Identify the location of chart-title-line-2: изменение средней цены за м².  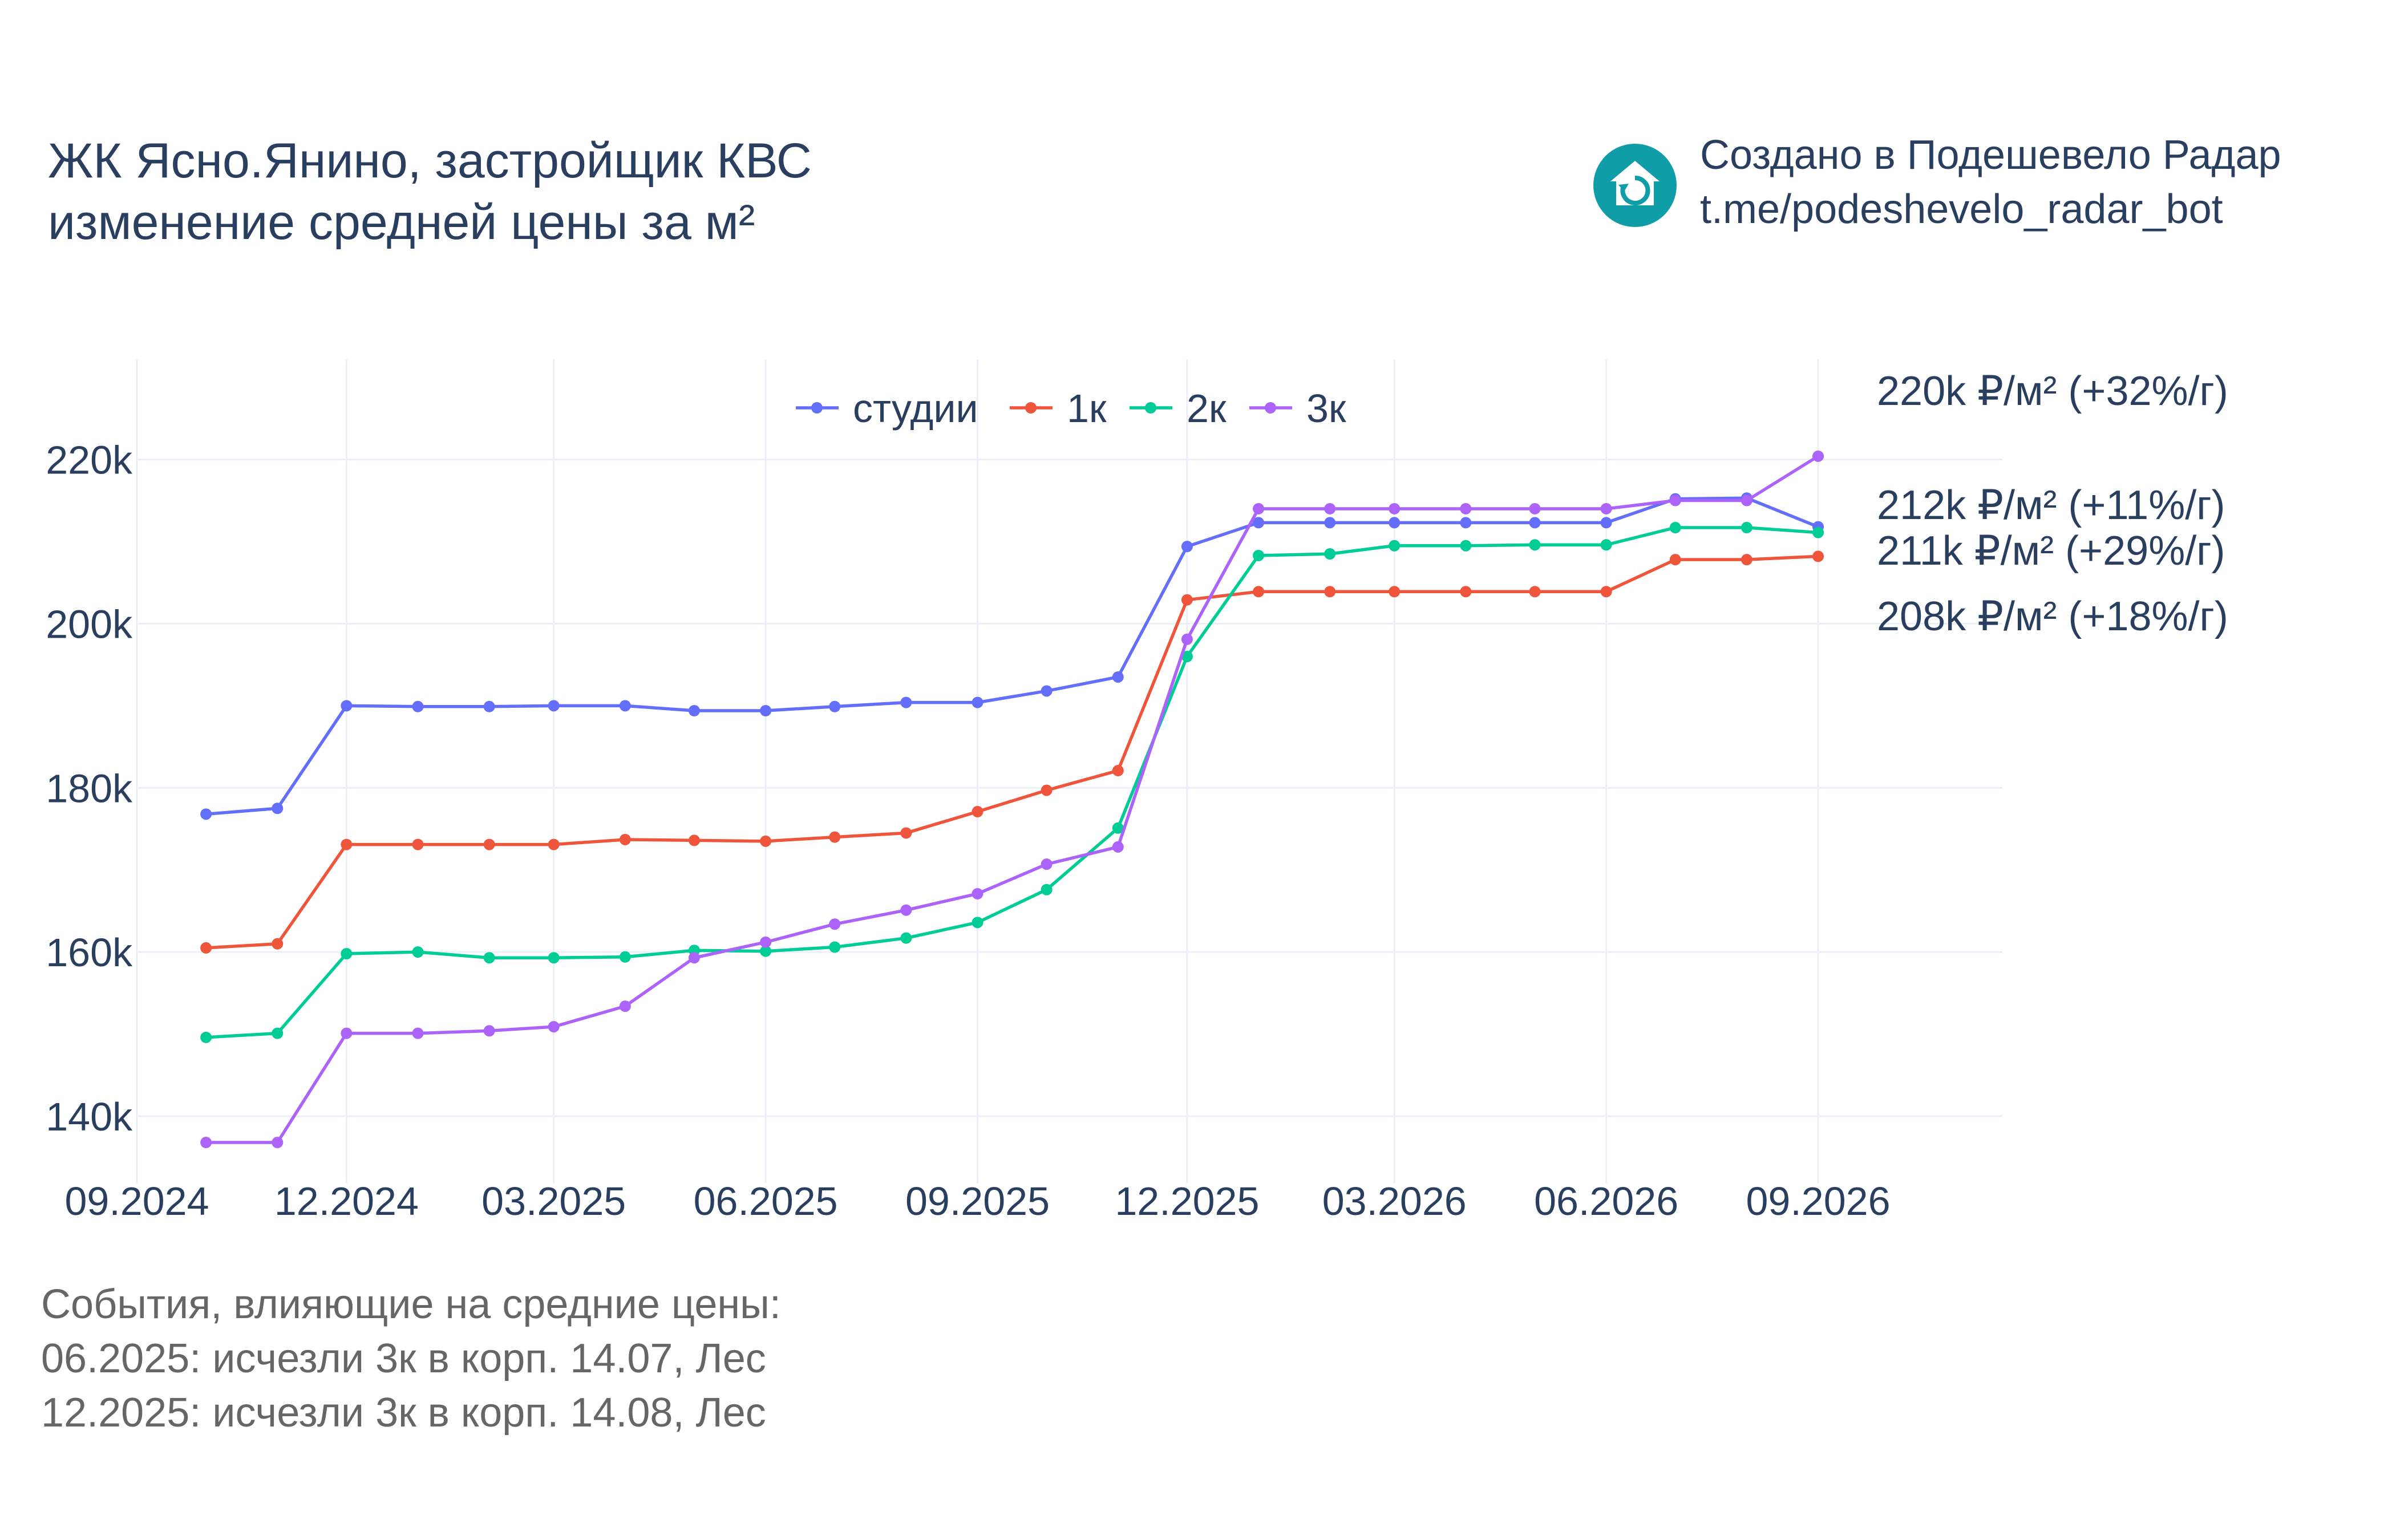
(401, 223).